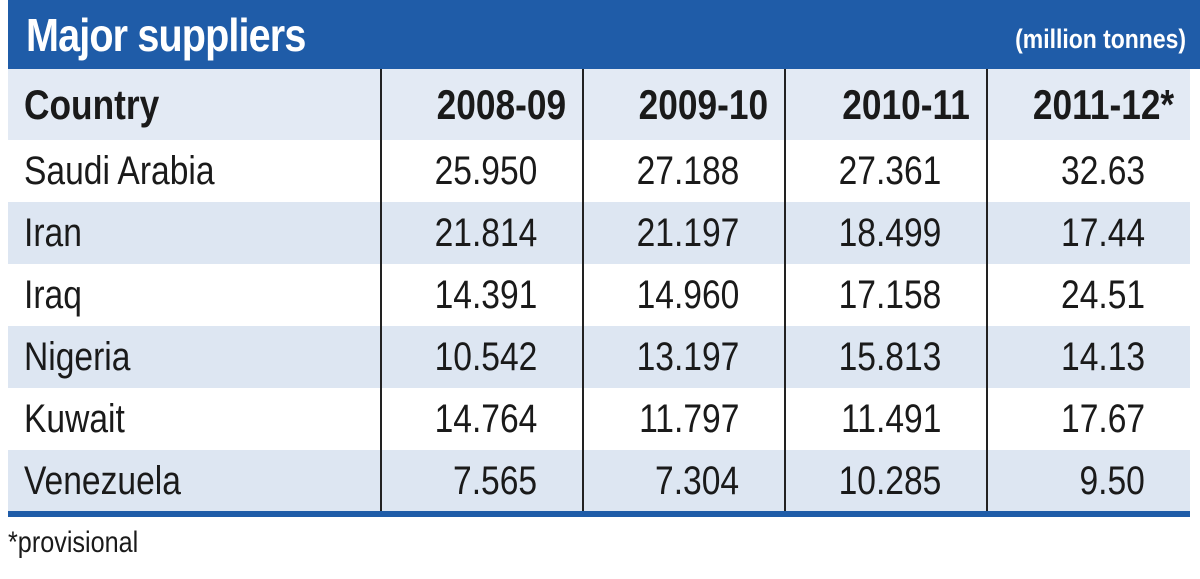  What do you see at coordinates (53, 232) in the screenshot?
I see `country-cell: Iran` at bounding box center [53, 232].